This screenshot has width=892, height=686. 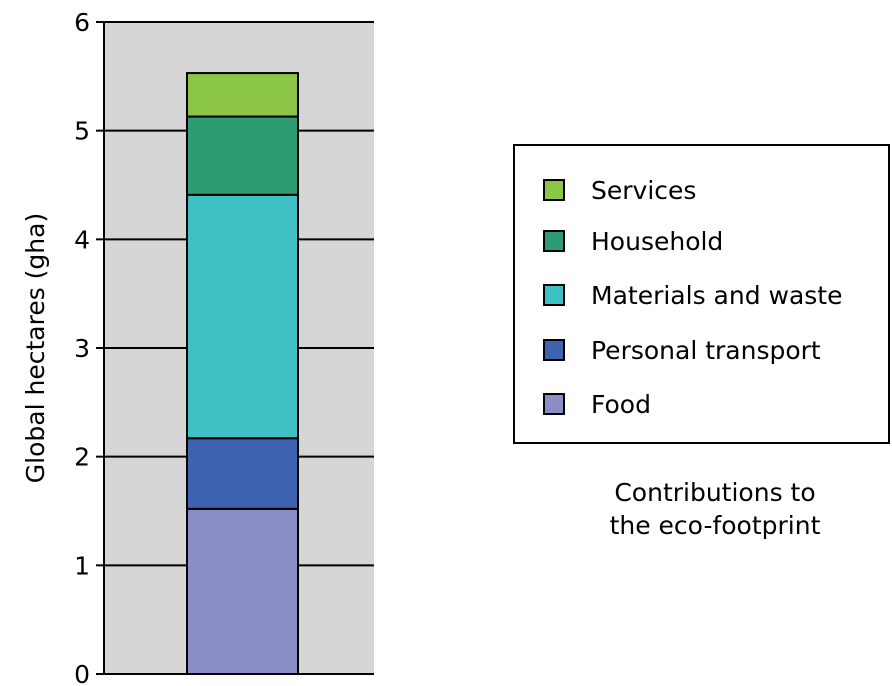 I want to click on bar-segment-services, so click(x=242, y=95).